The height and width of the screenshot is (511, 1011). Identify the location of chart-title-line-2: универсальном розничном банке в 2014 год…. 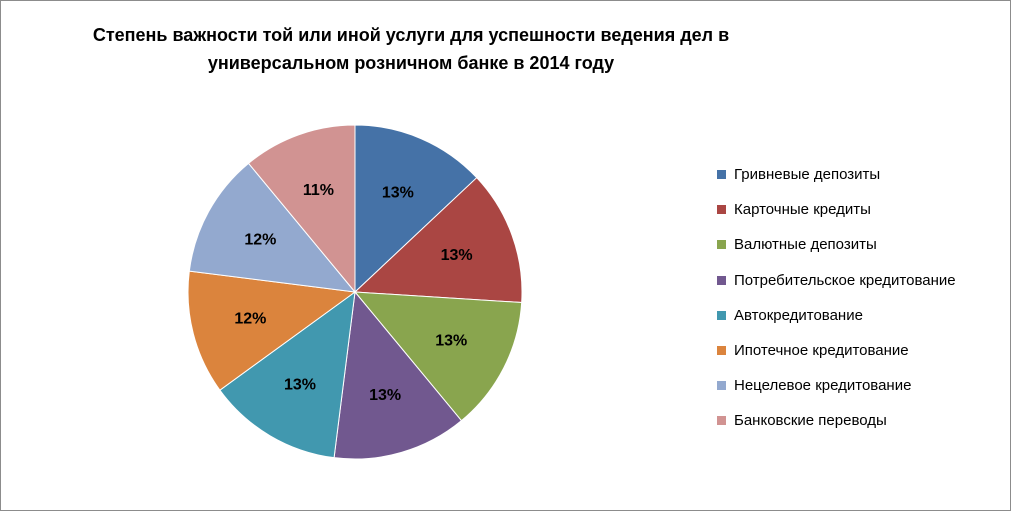
(411, 63).